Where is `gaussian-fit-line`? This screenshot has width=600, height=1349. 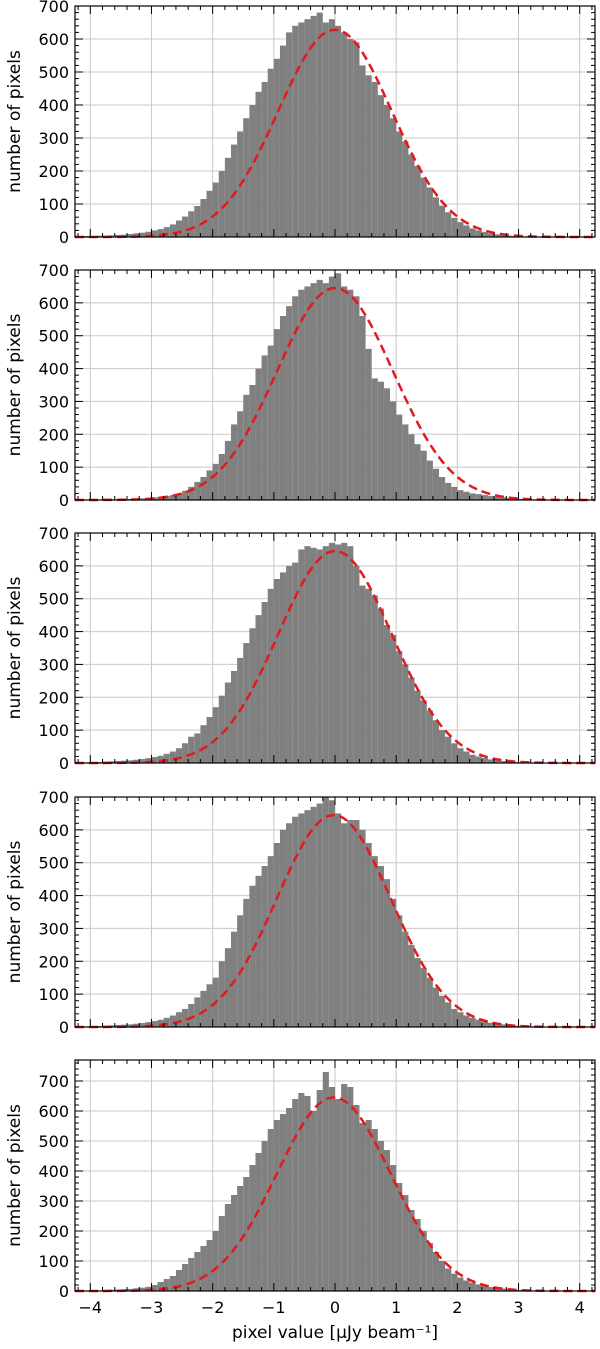 gaussian-fit-line is located at coordinates (335, 133).